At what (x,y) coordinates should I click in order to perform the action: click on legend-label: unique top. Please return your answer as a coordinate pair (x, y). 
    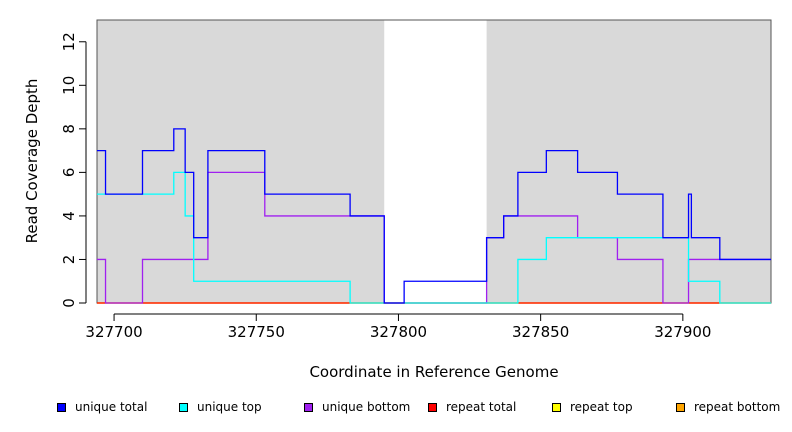
    Looking at the image, I should click on (229, 407).